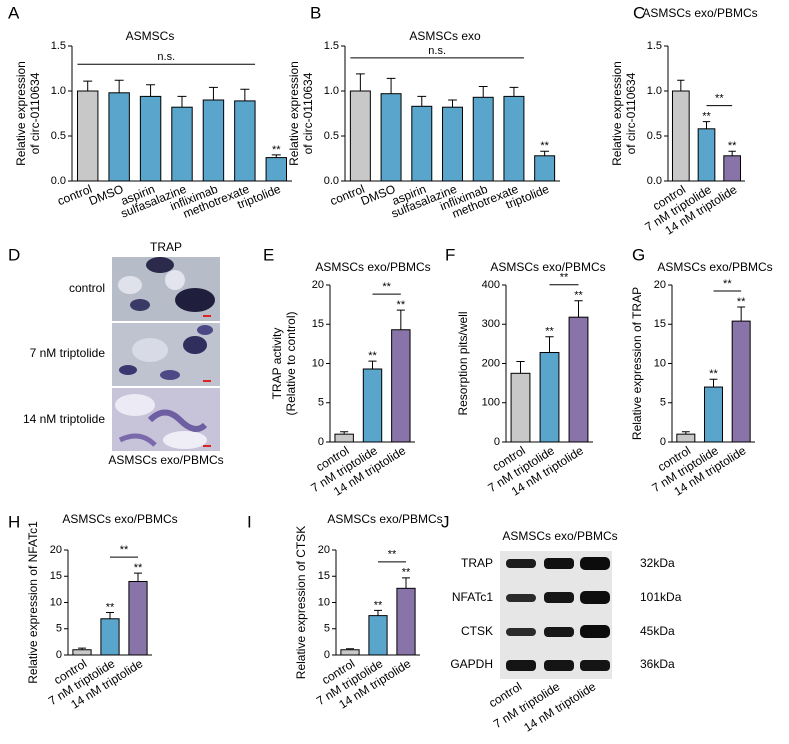 Image resolution: width=789 pixels, height=744 pixels. I want to click on blot-title: ASMSCs exo/PBMCs, so click(559, 536).